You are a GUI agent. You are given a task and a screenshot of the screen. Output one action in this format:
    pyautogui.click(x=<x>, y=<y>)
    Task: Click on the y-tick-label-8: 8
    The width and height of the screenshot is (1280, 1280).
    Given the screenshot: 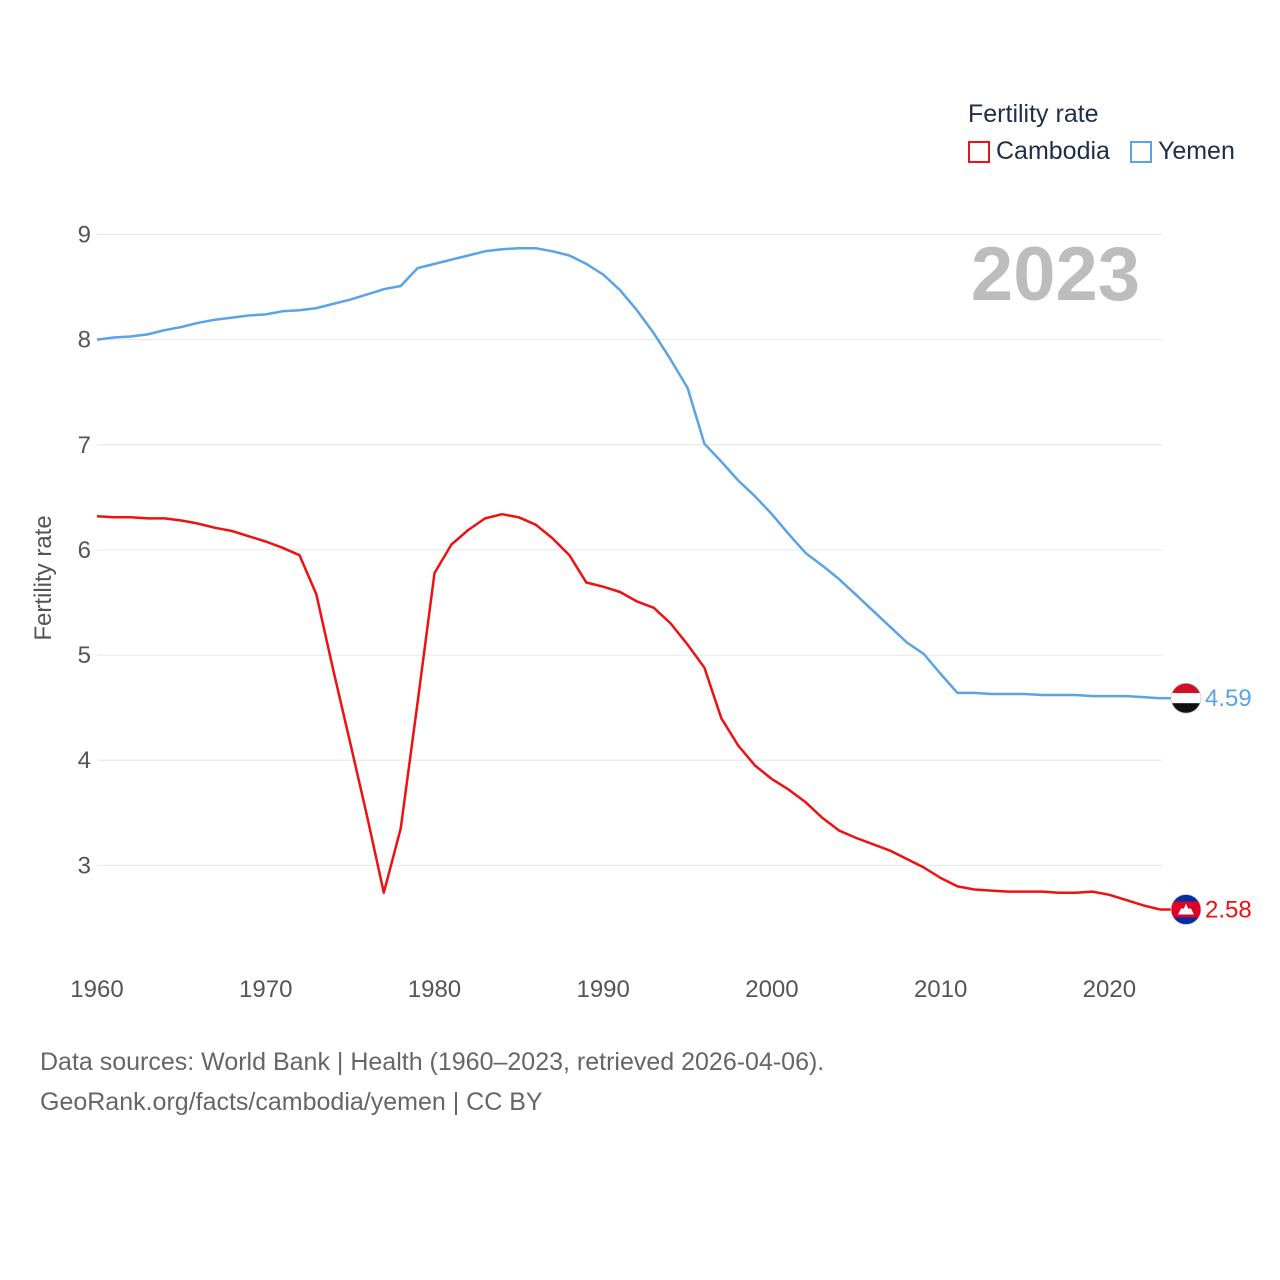 What is the action you would take?
    pyautogui.click(x=84, y=340)
    